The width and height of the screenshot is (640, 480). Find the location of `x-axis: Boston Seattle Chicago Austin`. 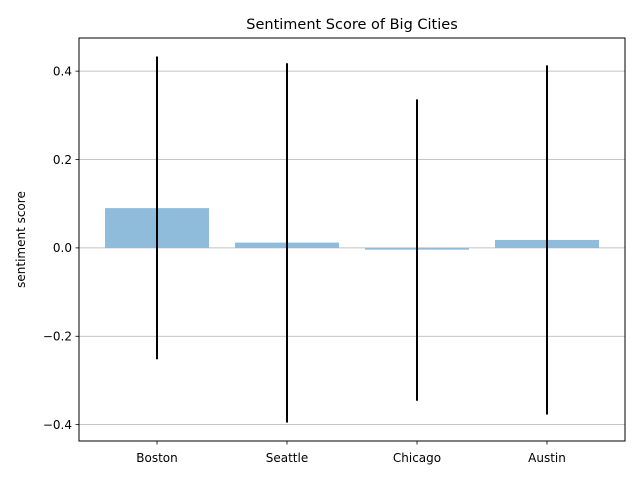

x-axis: Boston Seattle Chicago Austin is located at coordinates (351, 453).